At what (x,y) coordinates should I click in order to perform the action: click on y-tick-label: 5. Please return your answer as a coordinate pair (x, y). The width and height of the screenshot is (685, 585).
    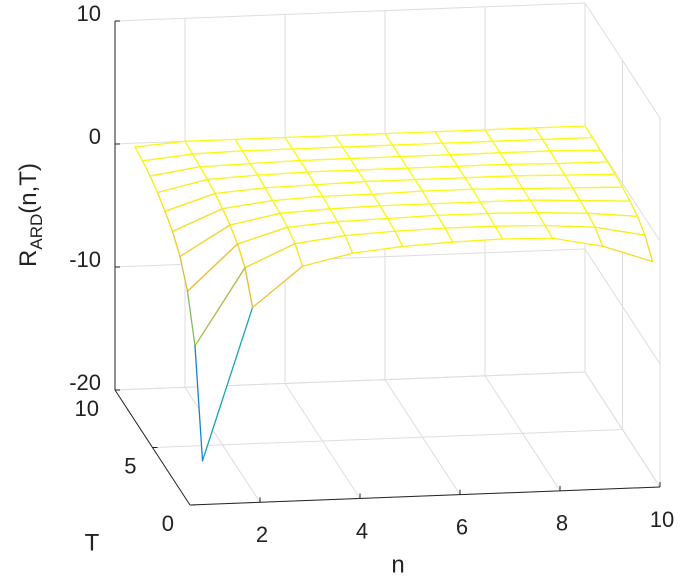
    Looking at the image, I should click on (130, 465).